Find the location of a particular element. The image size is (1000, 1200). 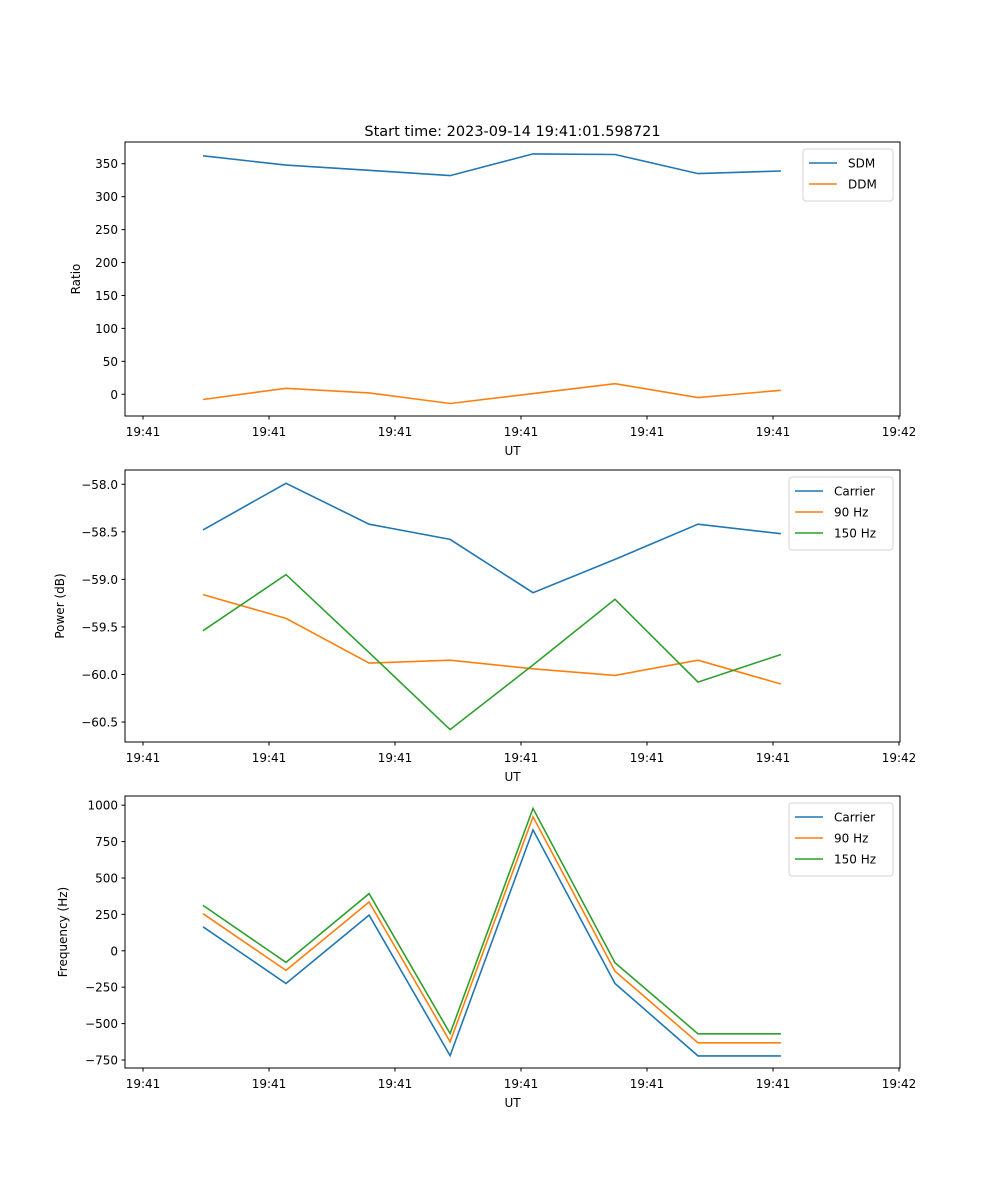

y-ticks: 1000 750 500 250 0 −250 −500 −750 is located at coordinates (105, 933).